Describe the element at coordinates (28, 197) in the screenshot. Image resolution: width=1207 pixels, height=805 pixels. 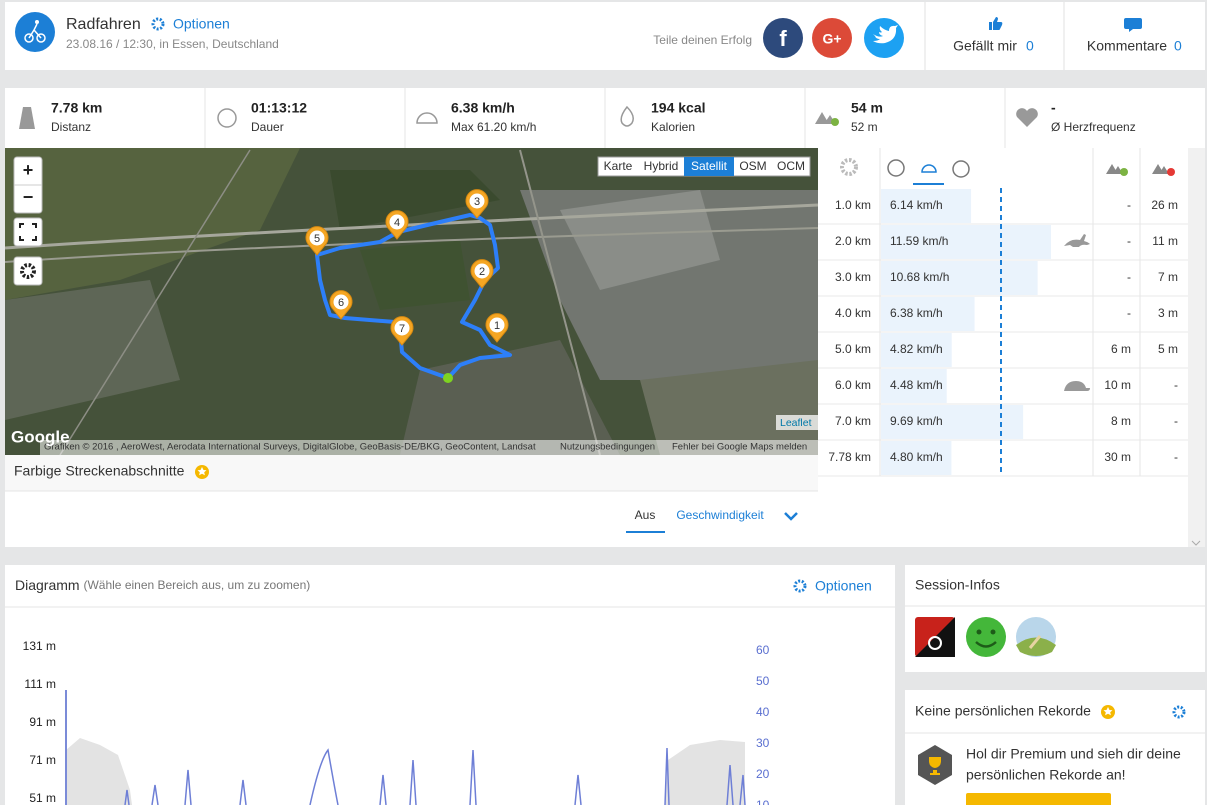
I see `zoom-out: −` at that location.